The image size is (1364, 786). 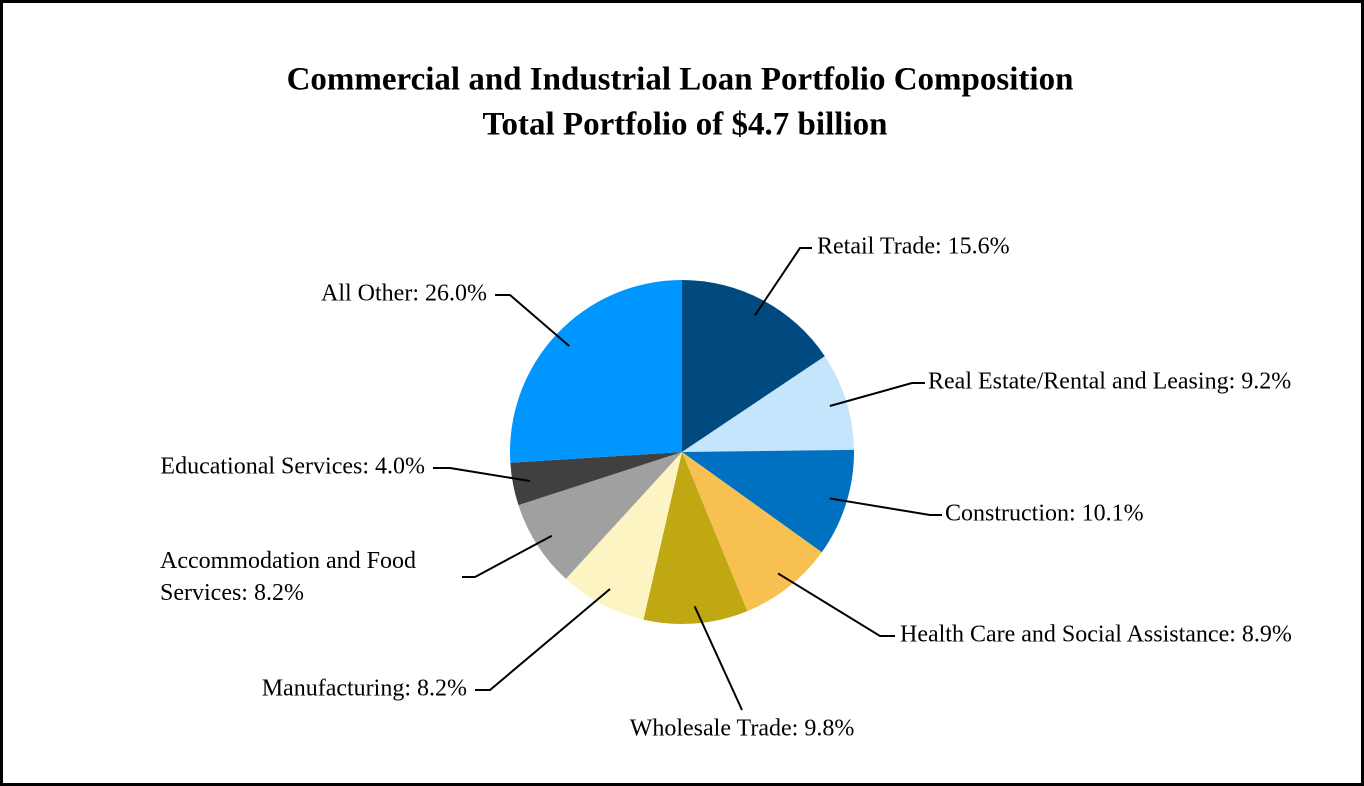 What do you see at coordinates (292, 467) in the screenshot?
I see `data-label: Educational Services: 4.0%` at bounding box center [292, 467].